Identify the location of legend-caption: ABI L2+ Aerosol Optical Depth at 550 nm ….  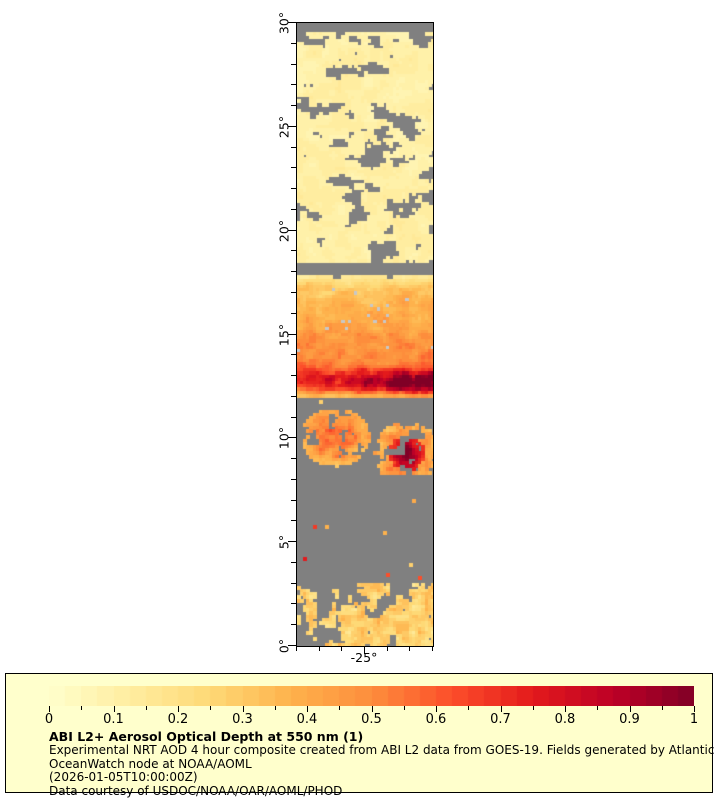
(382, 763).